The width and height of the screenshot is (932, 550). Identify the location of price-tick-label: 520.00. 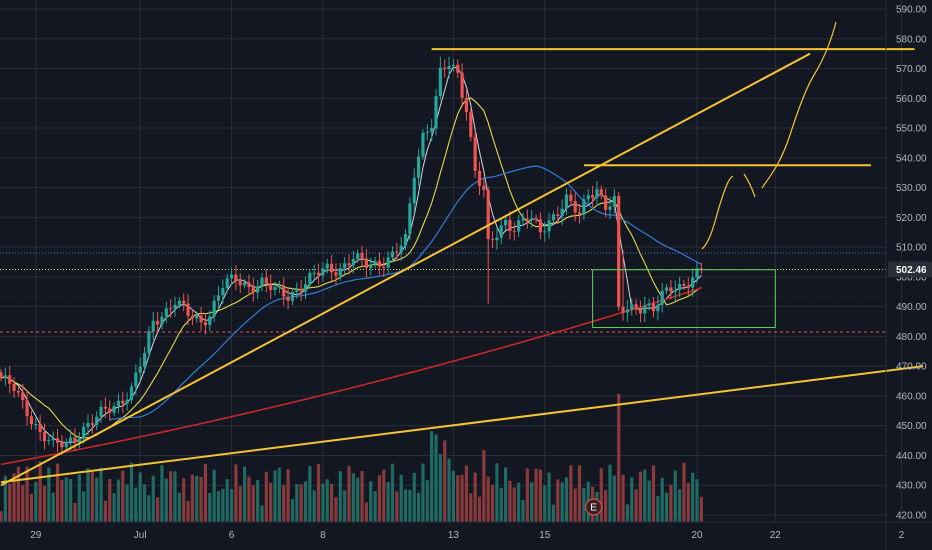
(911, 218).